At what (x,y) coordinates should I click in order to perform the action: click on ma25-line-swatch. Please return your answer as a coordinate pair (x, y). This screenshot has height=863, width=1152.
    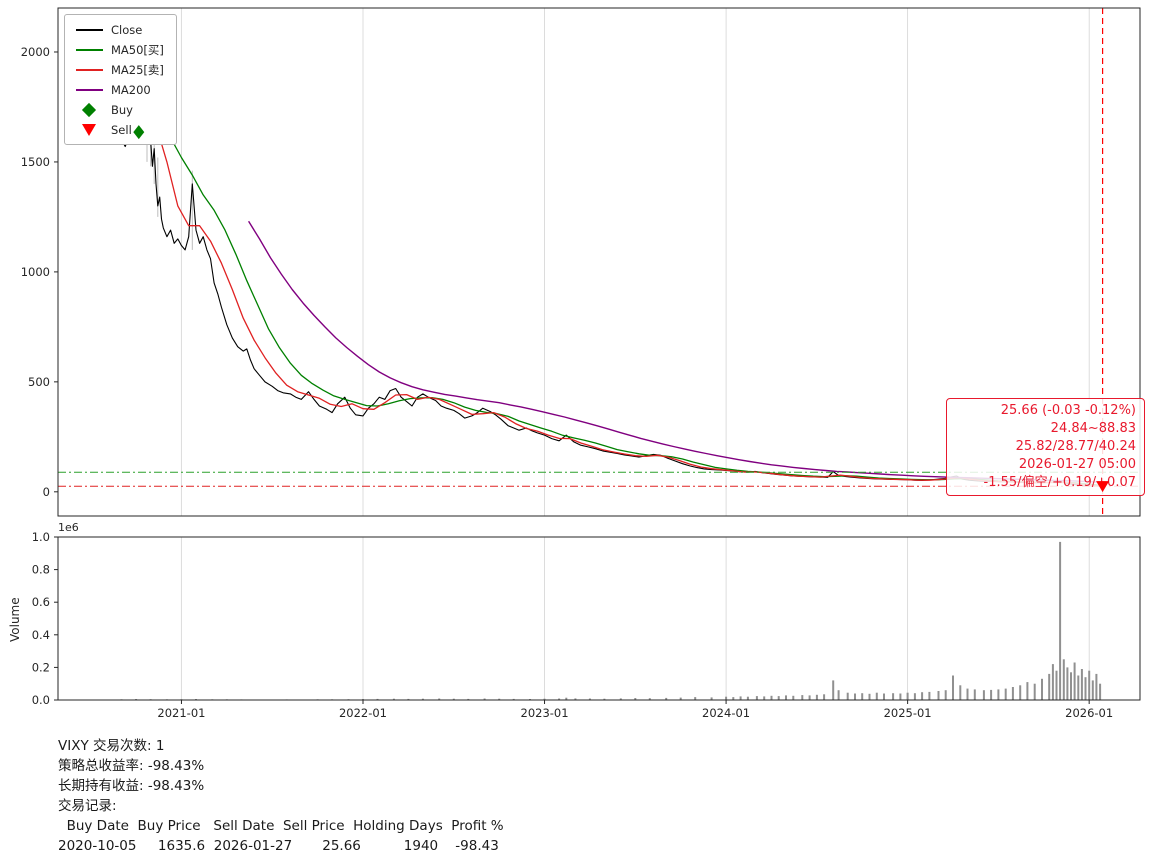
    Looking at the image, I should click on (89, 69).